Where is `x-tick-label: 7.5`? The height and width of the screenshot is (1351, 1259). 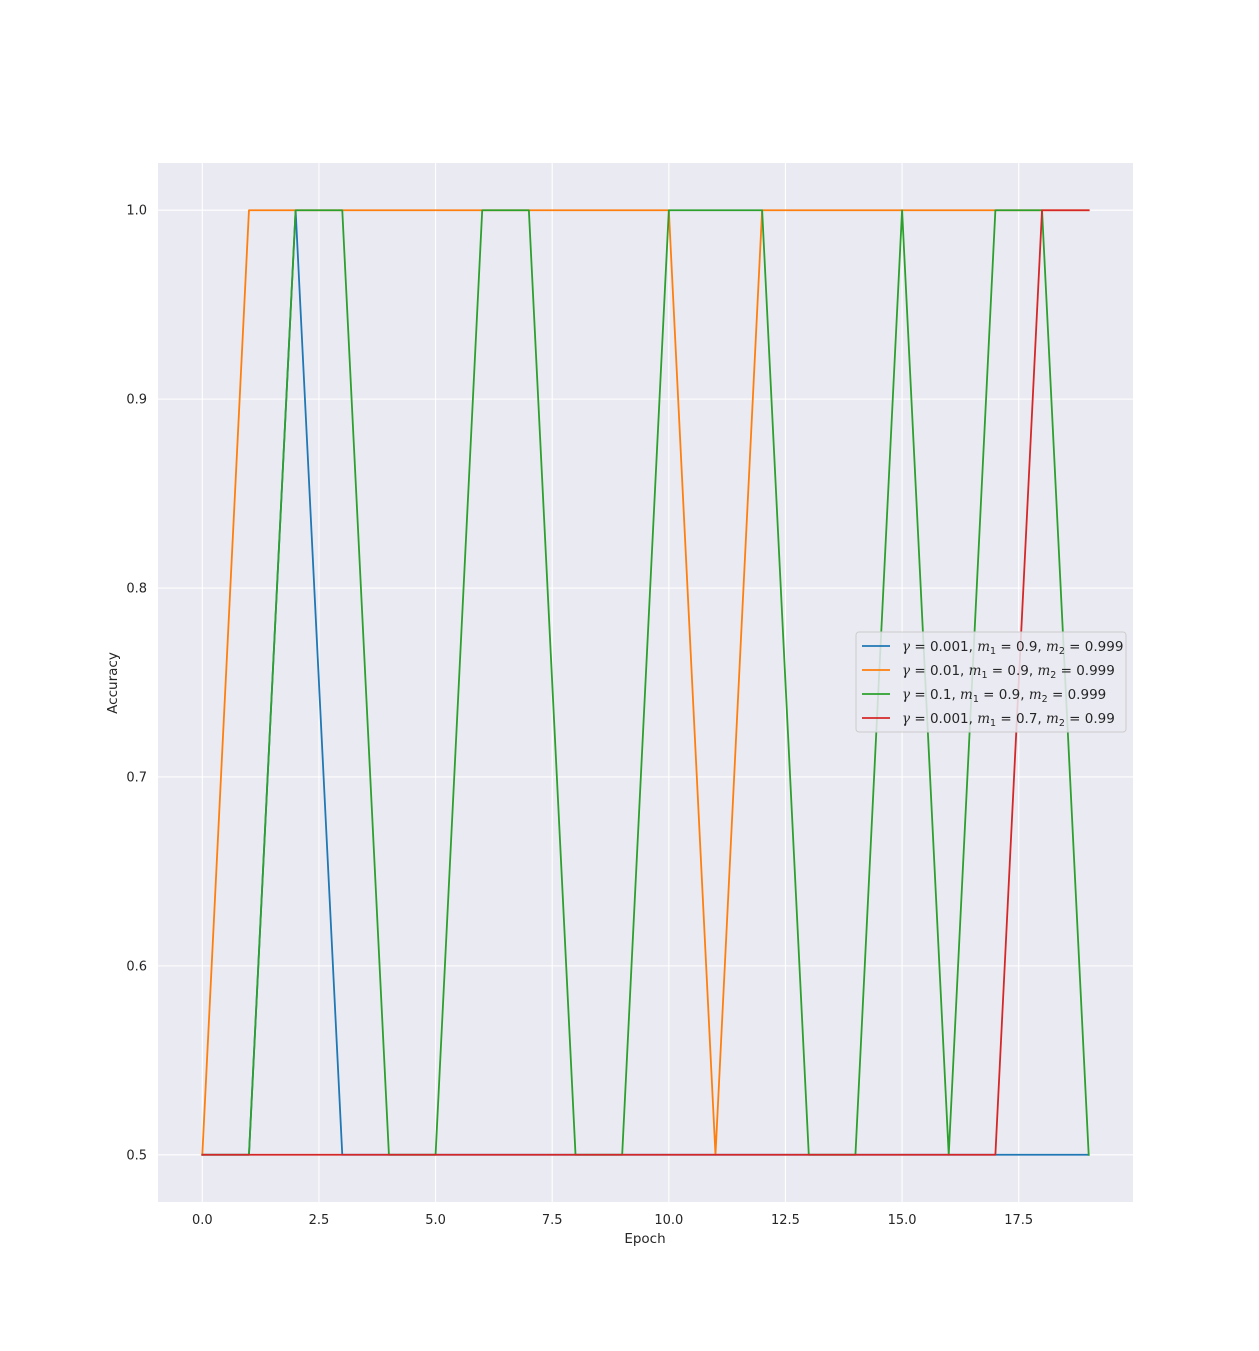 x-tick-label: 7.5 is located at coordinates (552, 1220).